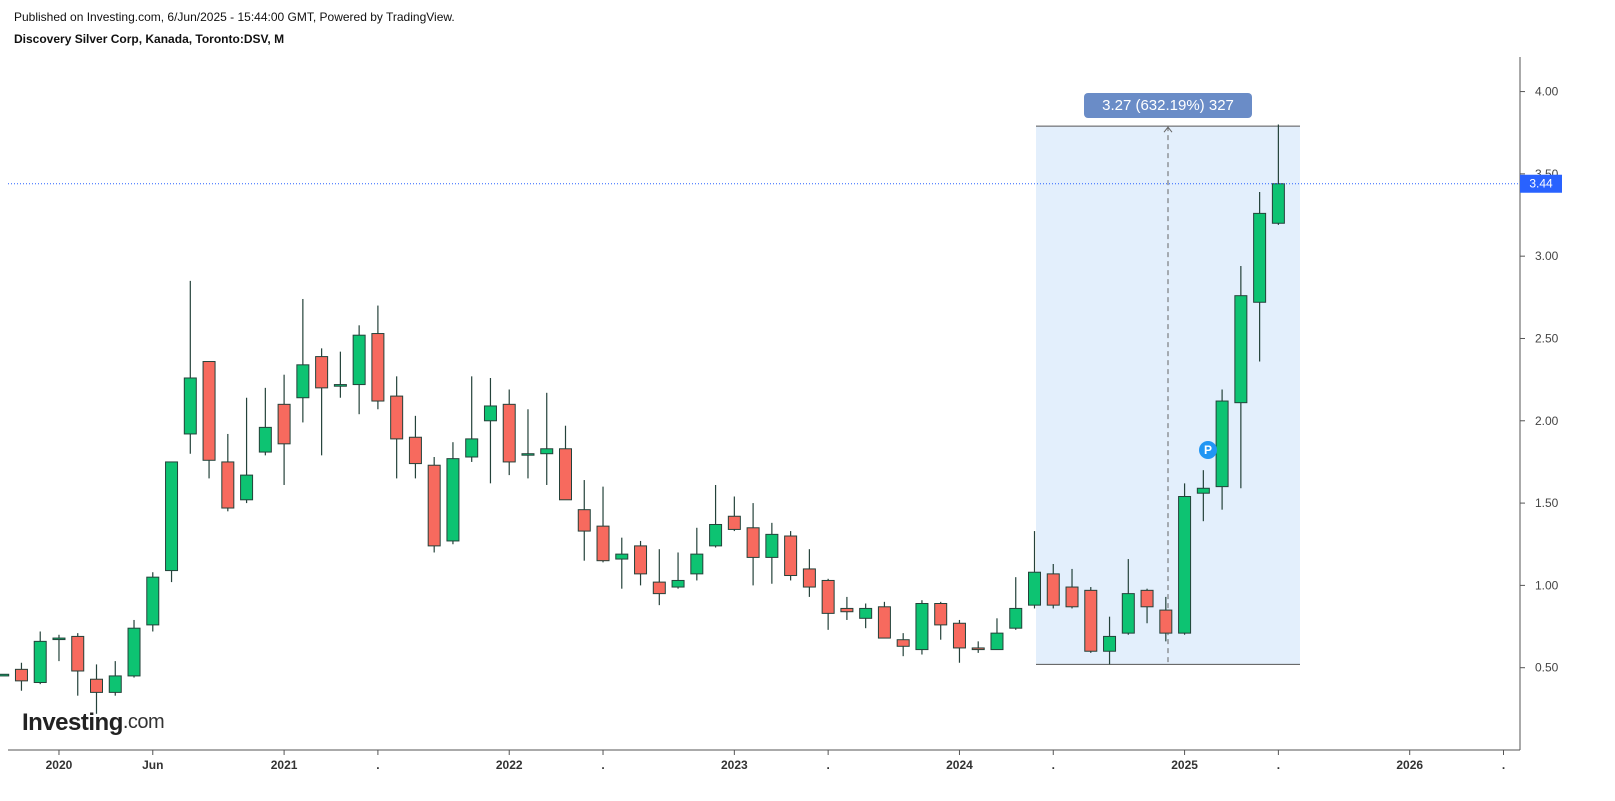 This screenshot has height=801, width=1615. Describe the element at coordinates (734, 765) in the screenshot. I see `x-tick-label: 2023` at that location.